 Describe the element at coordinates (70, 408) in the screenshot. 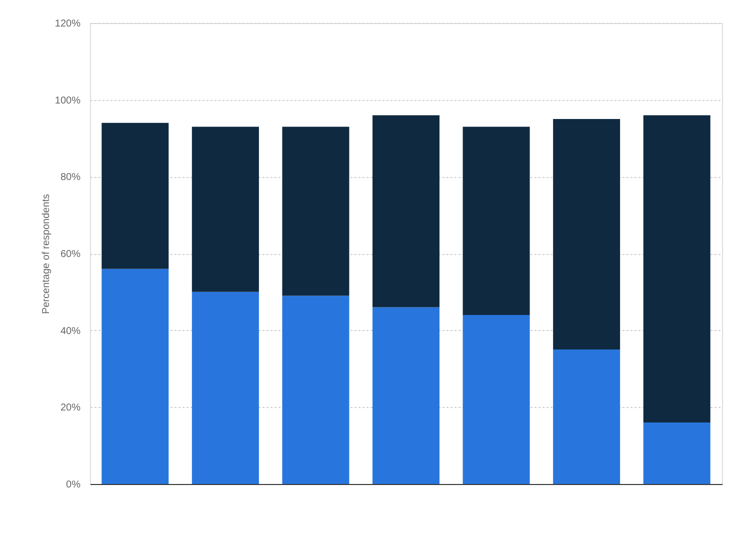

I see `y-tick-label: 20%` at that location.